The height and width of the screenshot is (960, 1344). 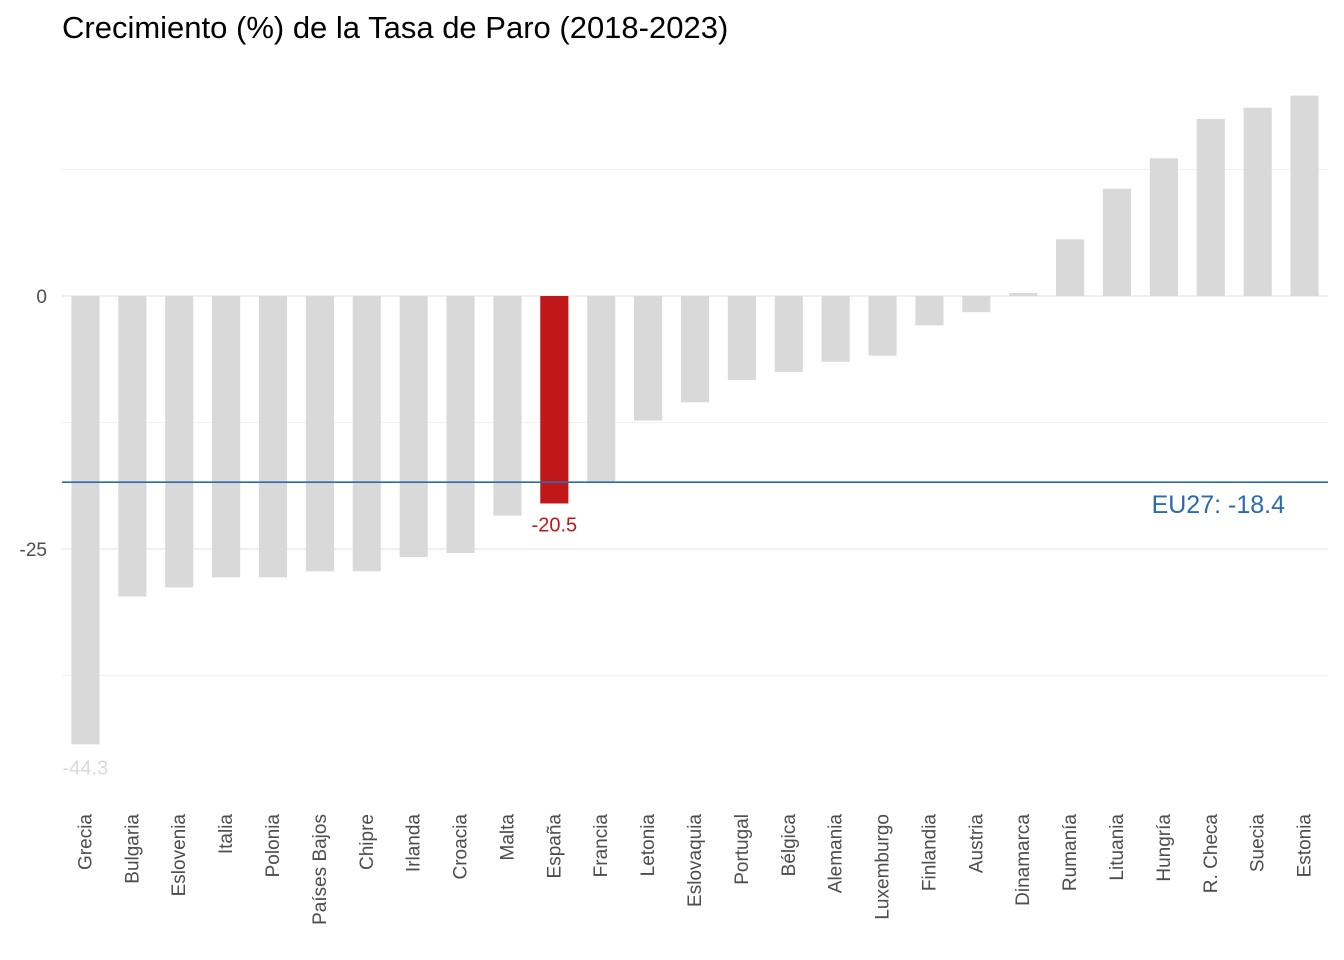 I want to click on category-label: Letonia, so click(x=648, y=845).